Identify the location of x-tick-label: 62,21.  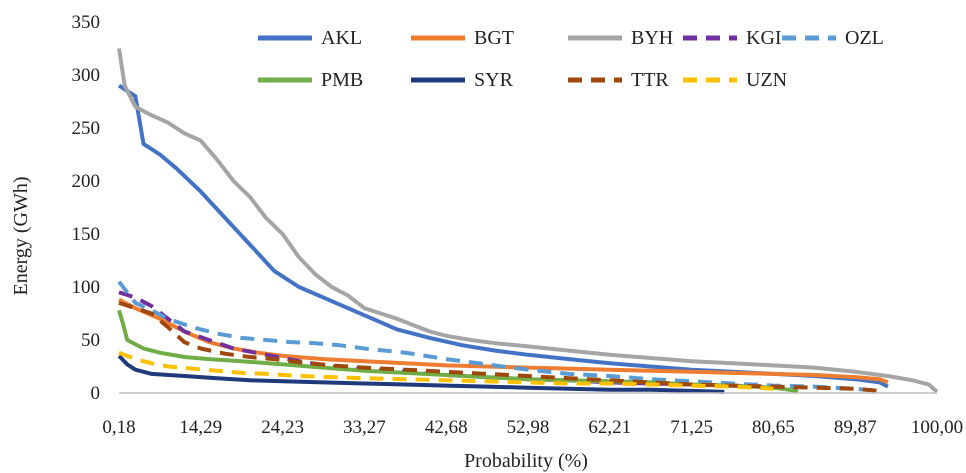
(609, 427).